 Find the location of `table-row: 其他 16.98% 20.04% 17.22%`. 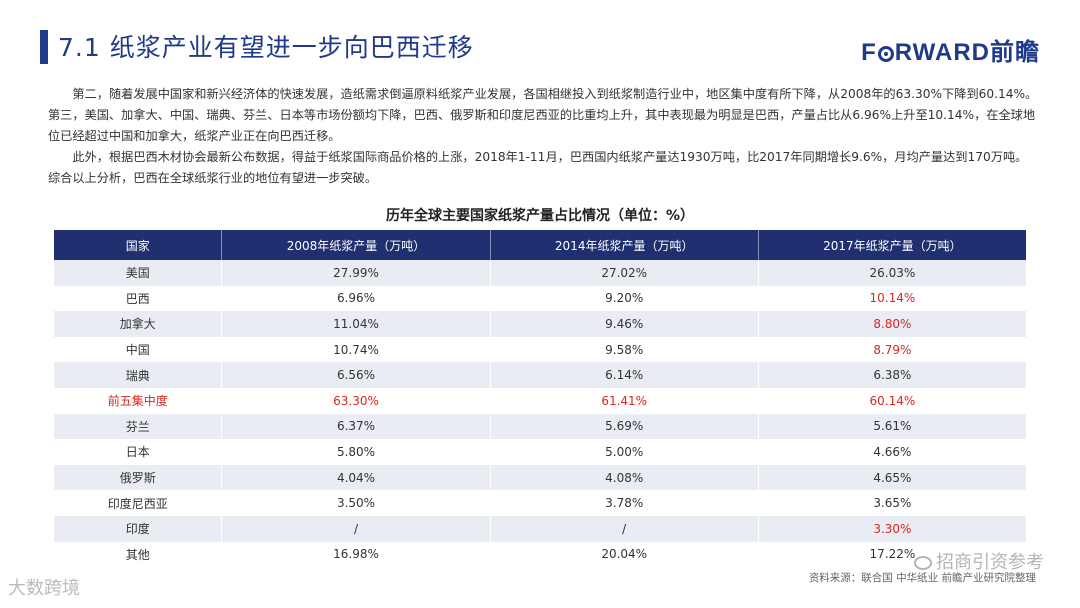

table-row: 其他 16.98% 20.04% 17.22% is located at coordinates (540, 554).